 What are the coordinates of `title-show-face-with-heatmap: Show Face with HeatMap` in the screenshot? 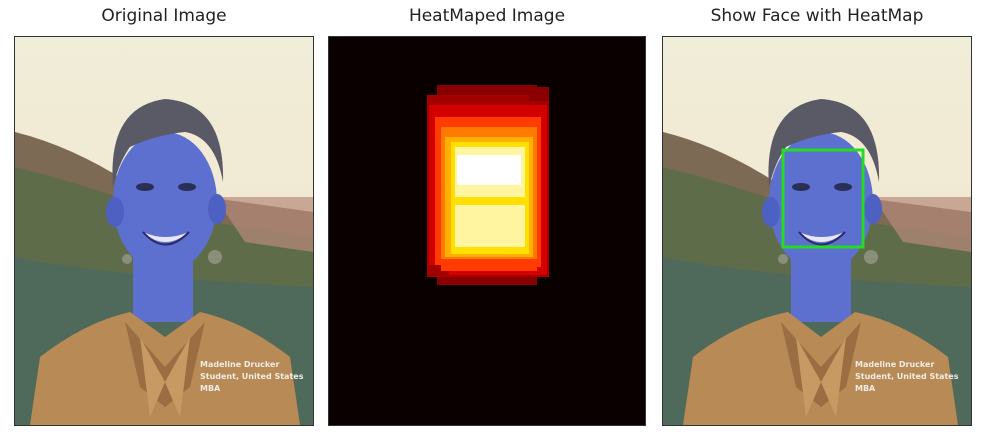 It's located at (817, 16).